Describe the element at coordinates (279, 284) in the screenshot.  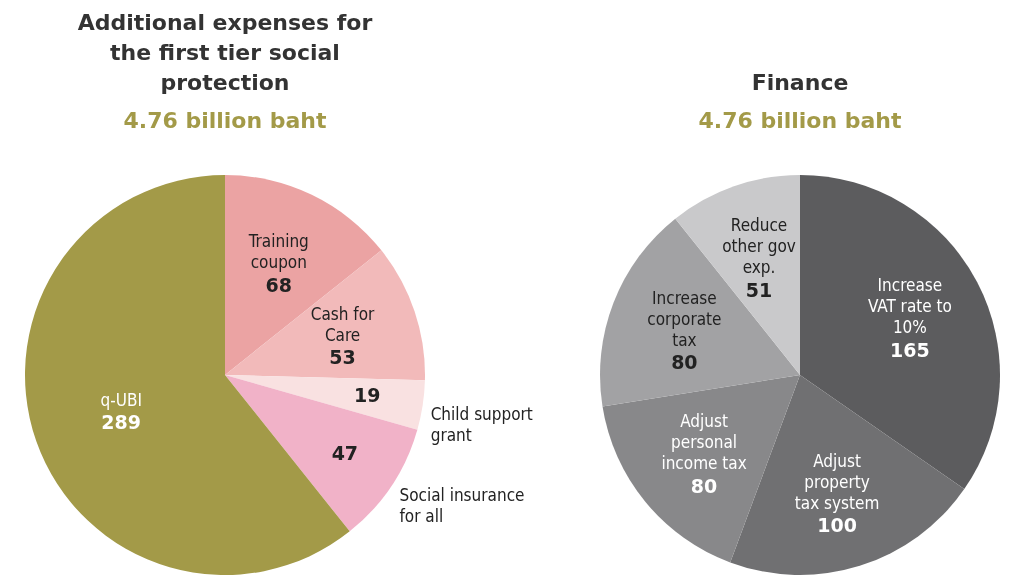
I see `data-label: 68` at that location.